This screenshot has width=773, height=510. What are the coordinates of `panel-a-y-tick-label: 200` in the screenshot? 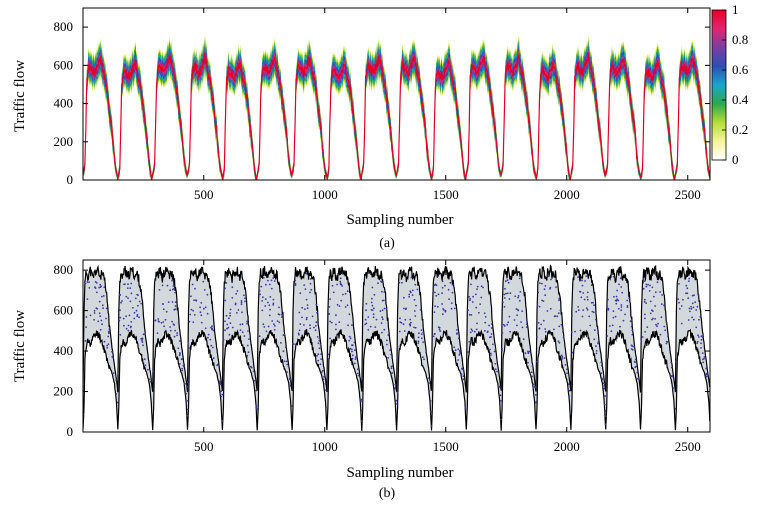 It's located at (64, 141).